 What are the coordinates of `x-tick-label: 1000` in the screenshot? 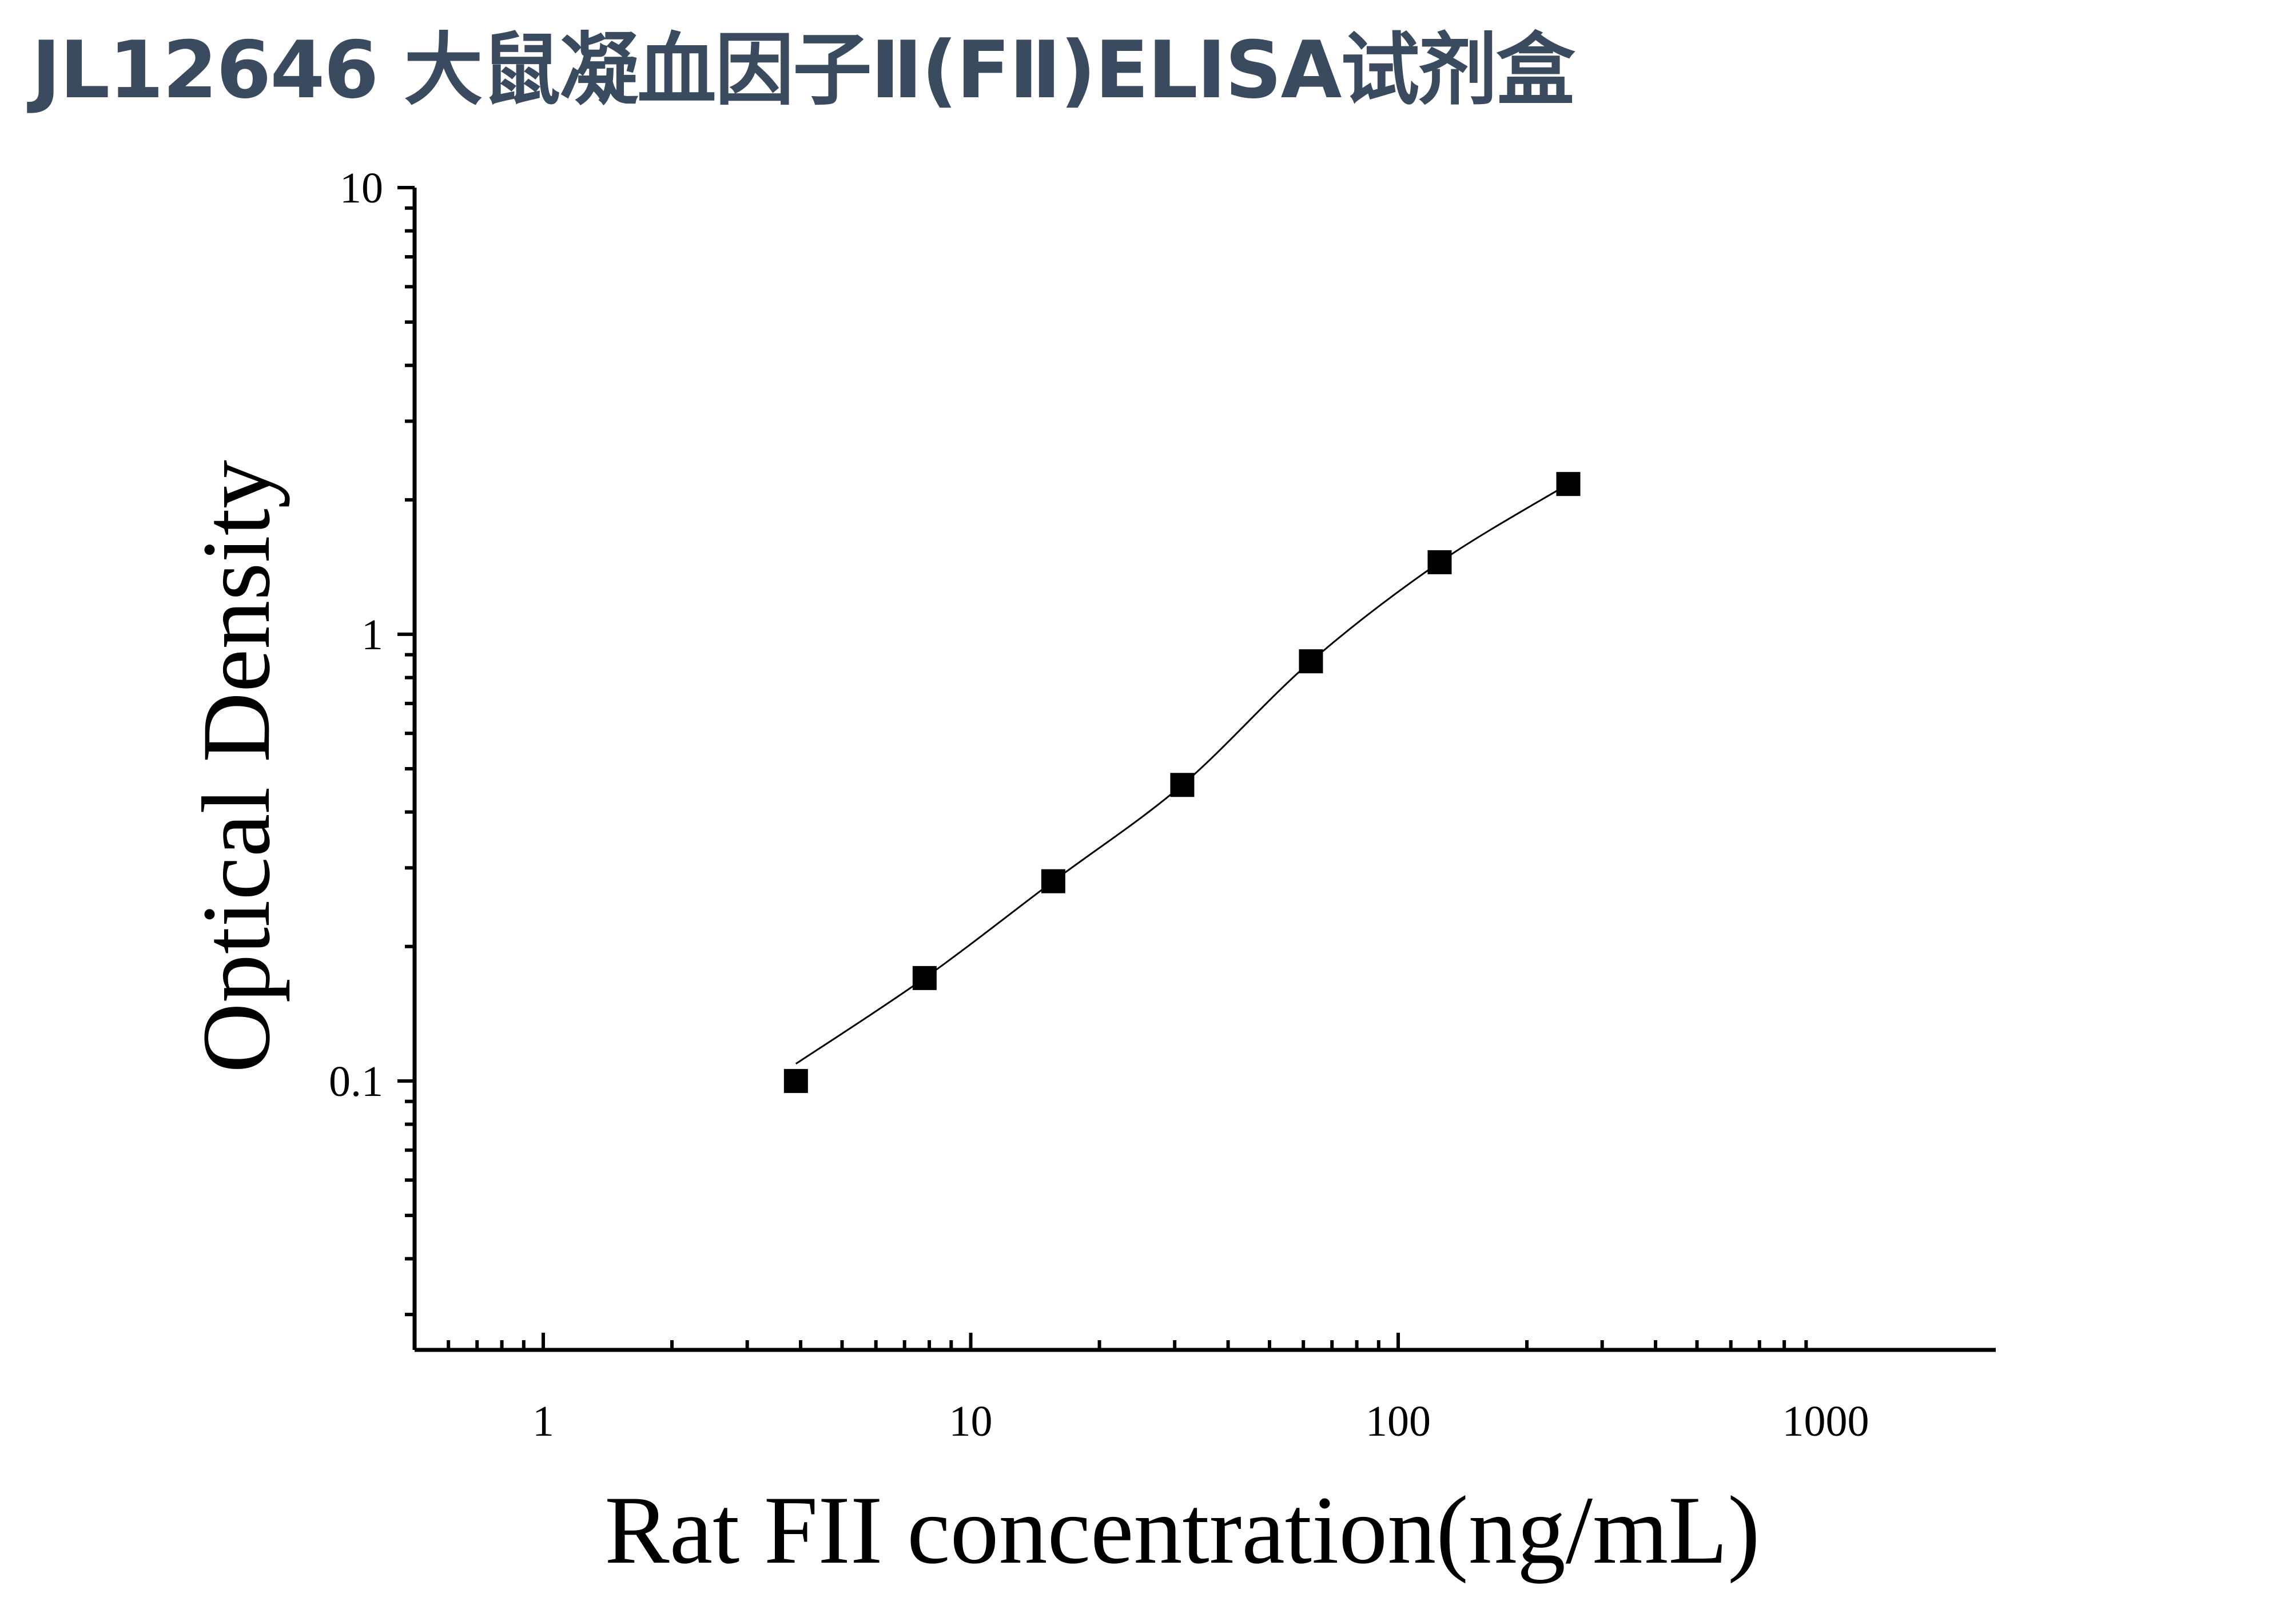 It's located at (1826, 1421).